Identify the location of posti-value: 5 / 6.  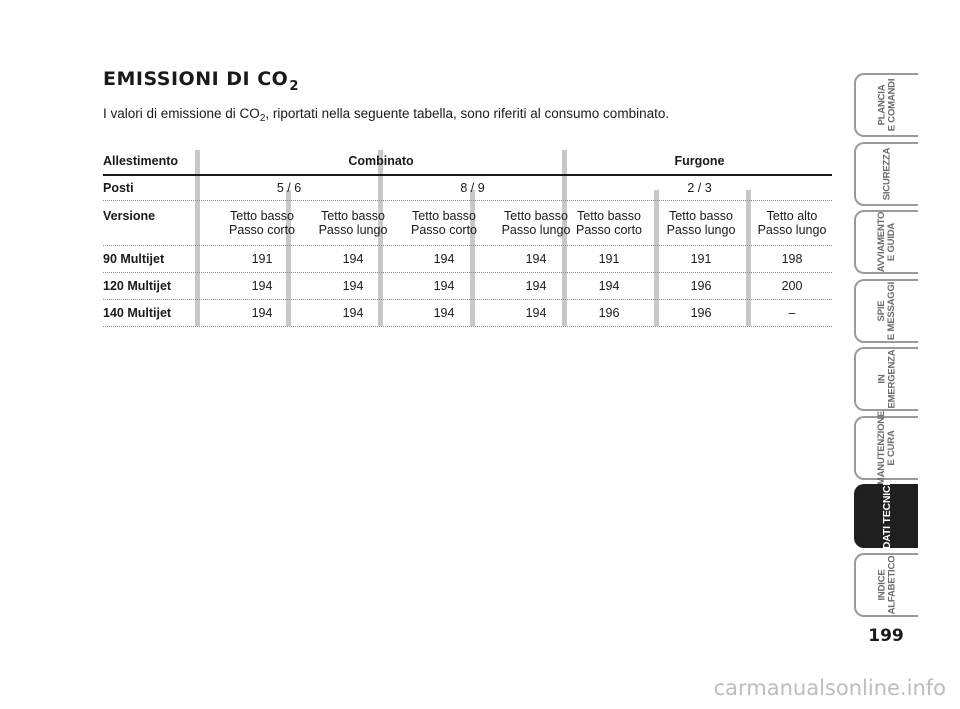
(289, 188).